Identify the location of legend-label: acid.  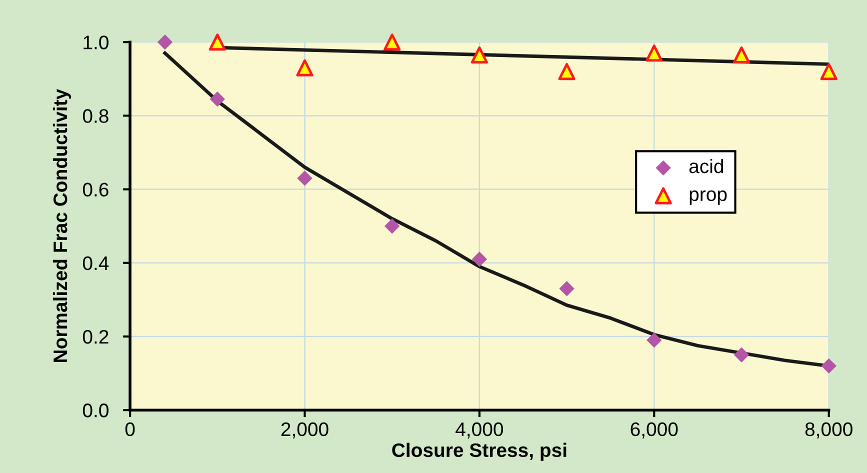
(706, 166).